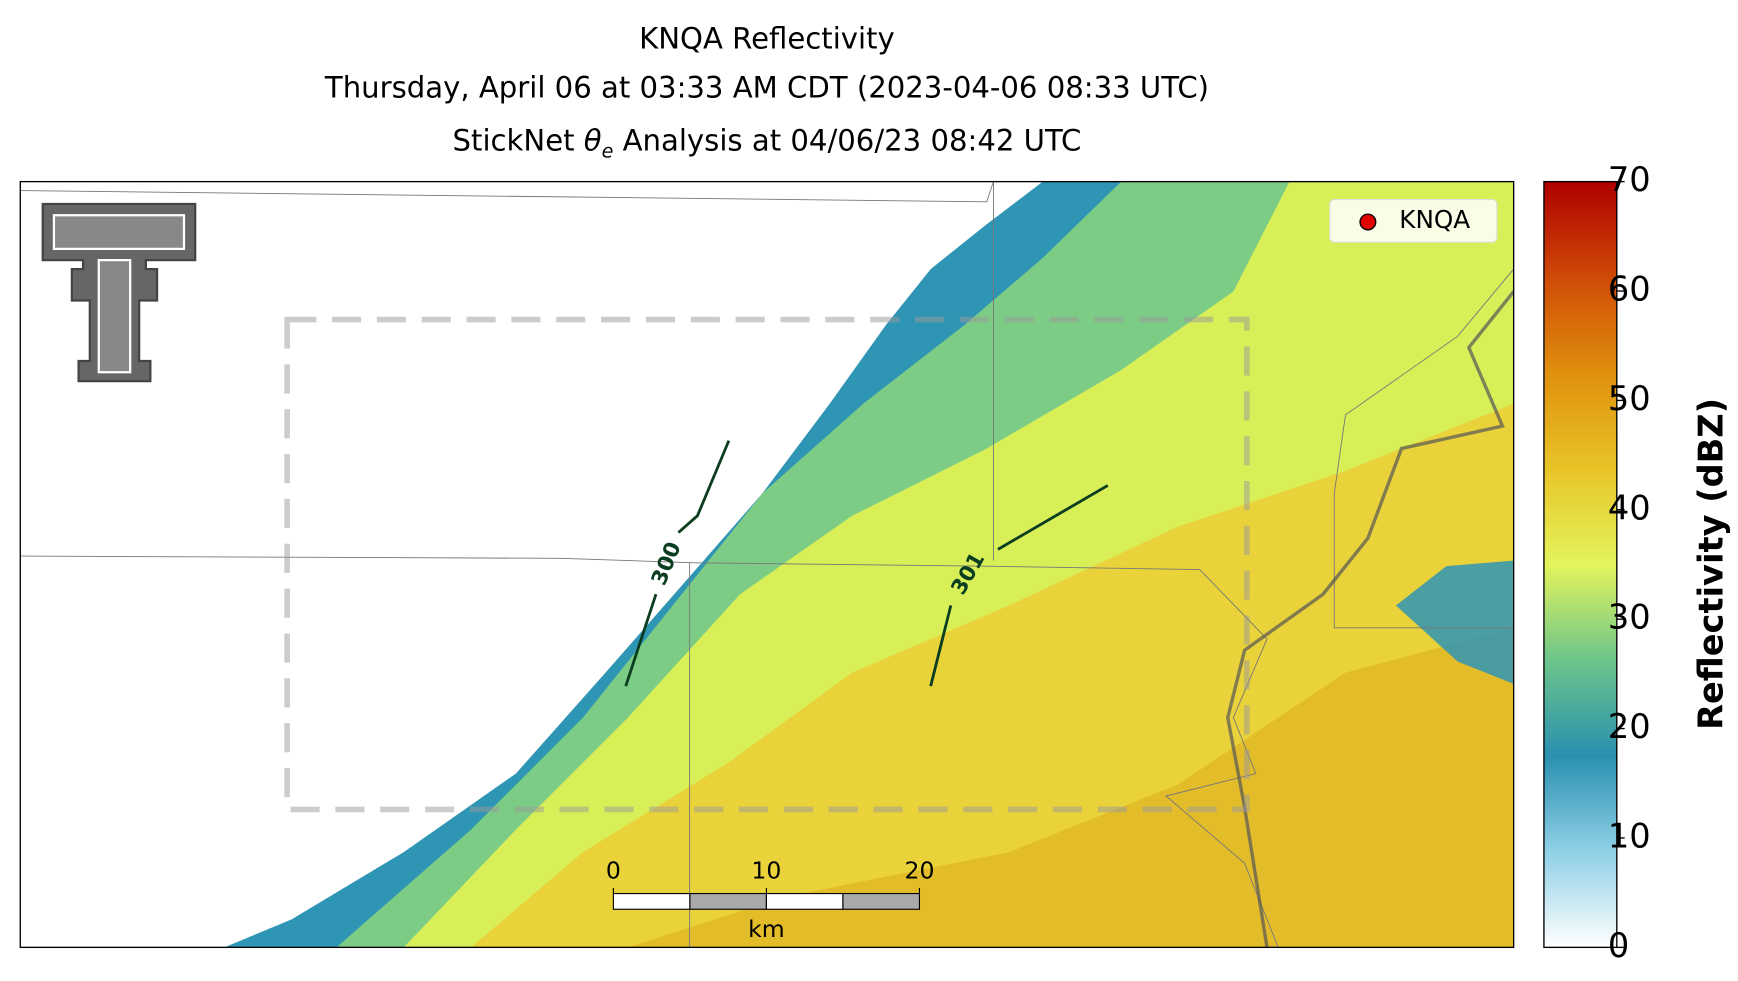  What do you see at coordinates (866, 563) in the screenshot?
I see `contours` at bounding box center [866, 563].